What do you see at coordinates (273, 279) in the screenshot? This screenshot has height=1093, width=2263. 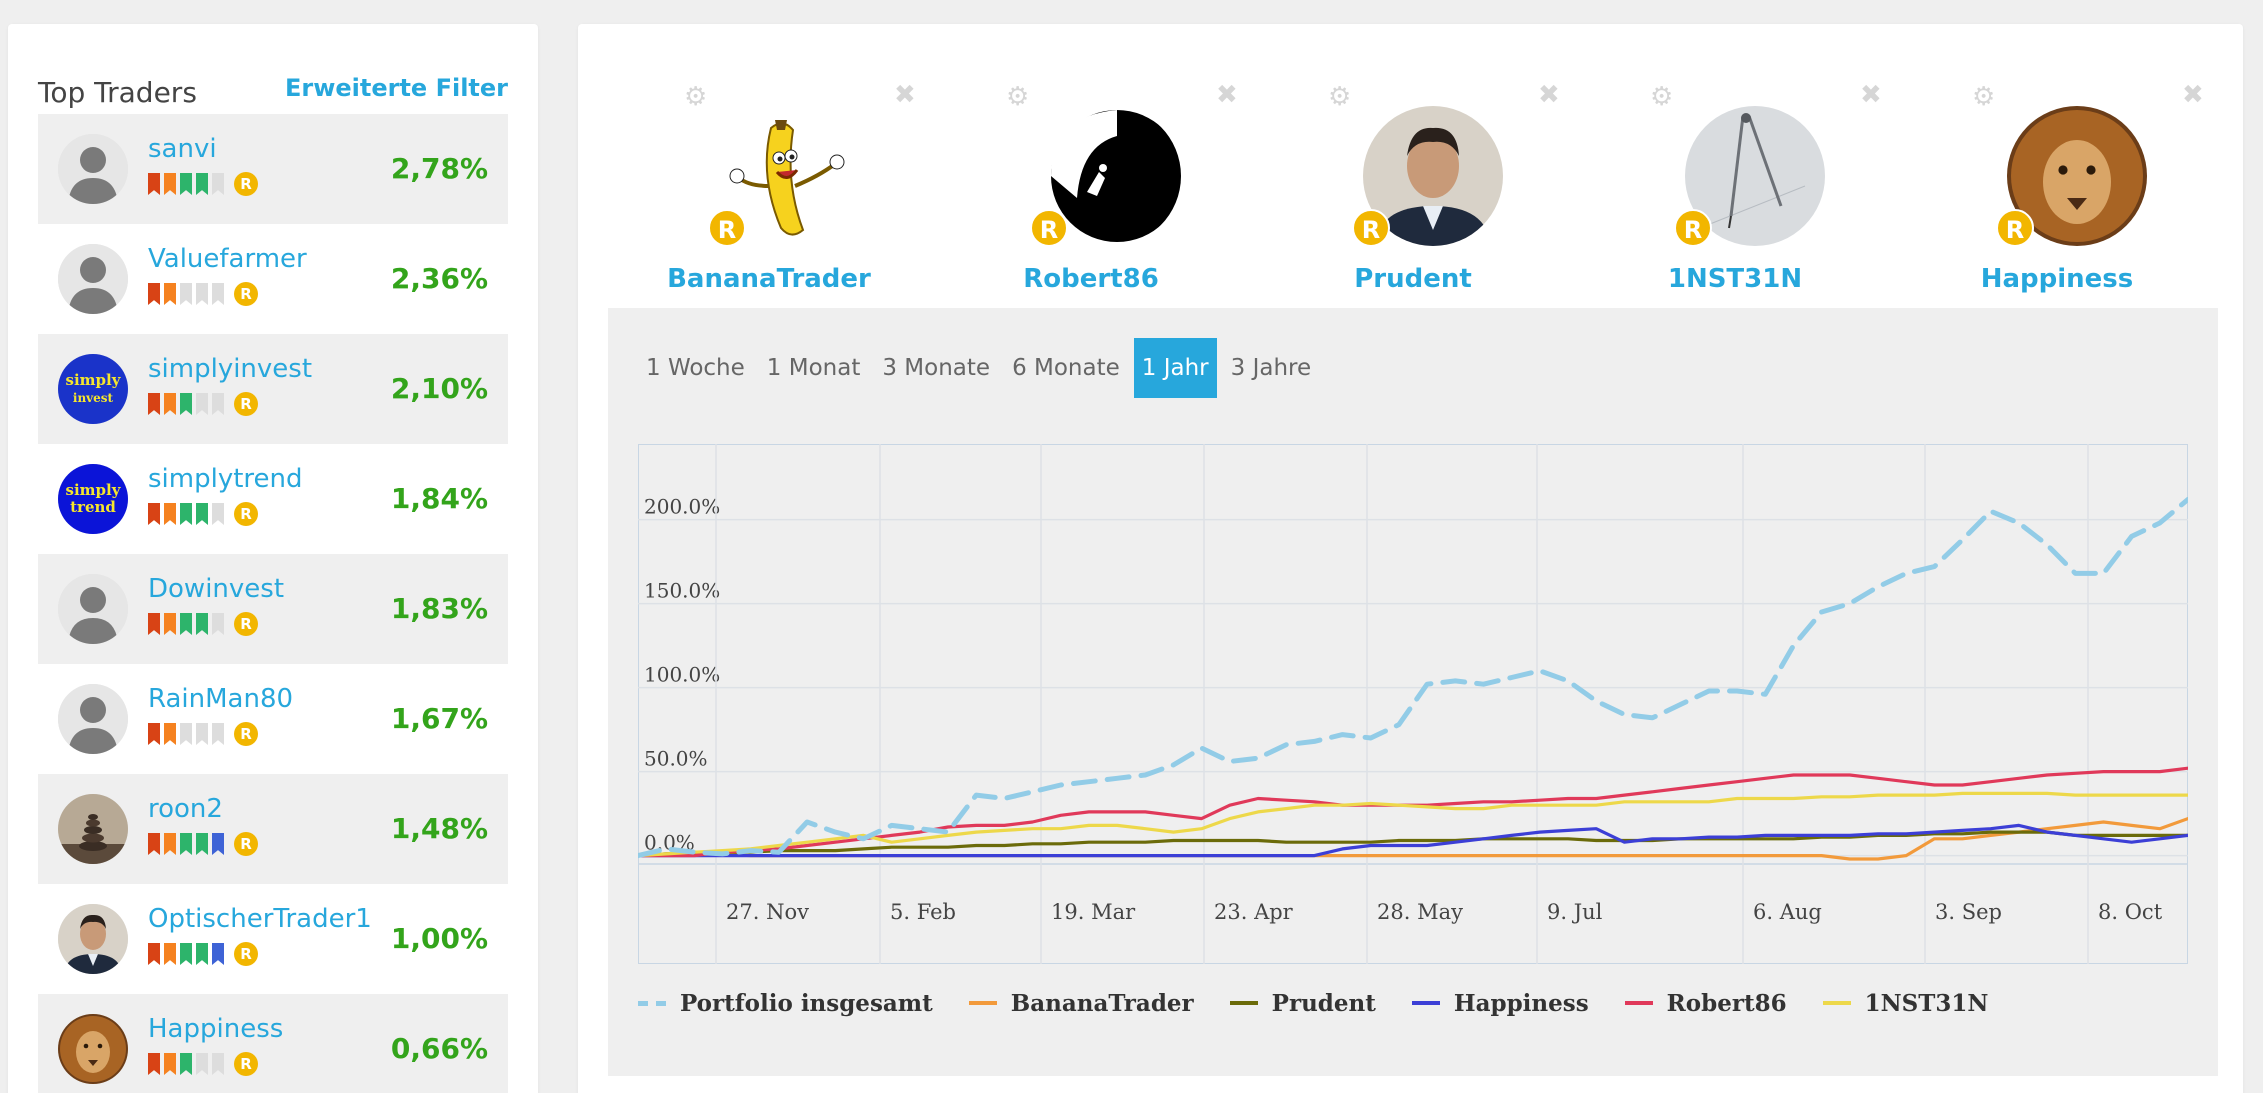 I see `trader-row: Valuefarmer R 2,36%` at bounding box center [273, 279].